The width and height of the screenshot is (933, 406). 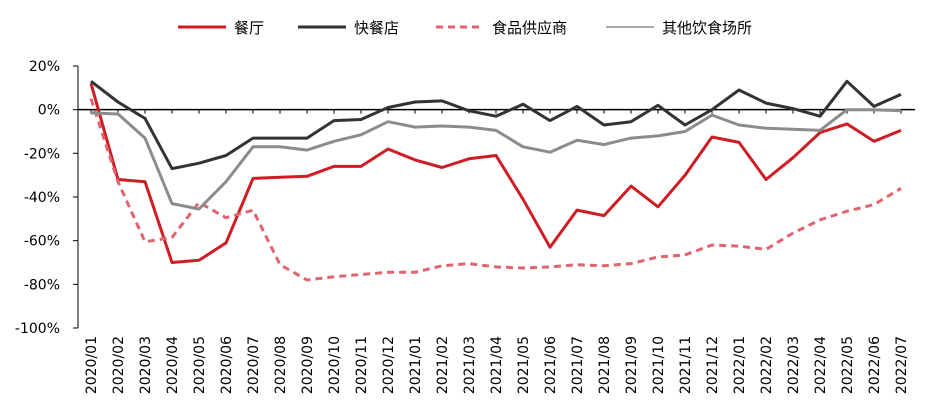 I want to click on x-tick-label: 2021/06, so click(x=551, y=365).